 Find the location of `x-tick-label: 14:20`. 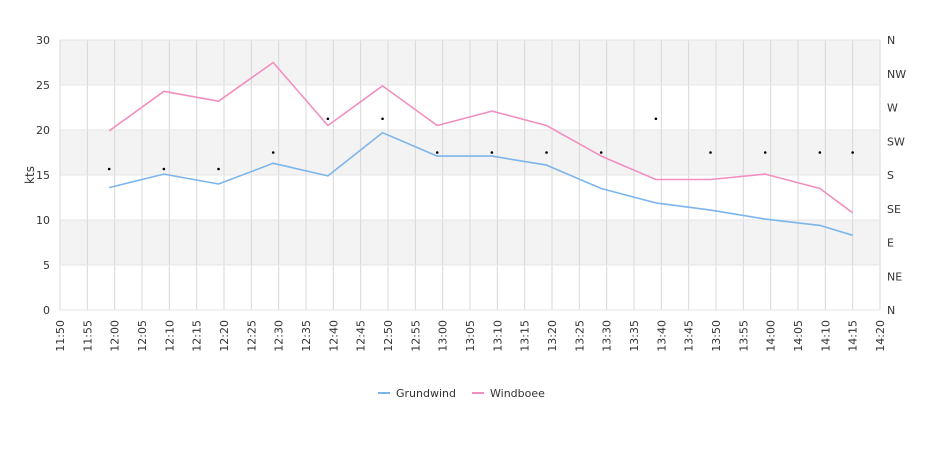

x-tick-label: 14:20 is located at coordinates (880, 336).